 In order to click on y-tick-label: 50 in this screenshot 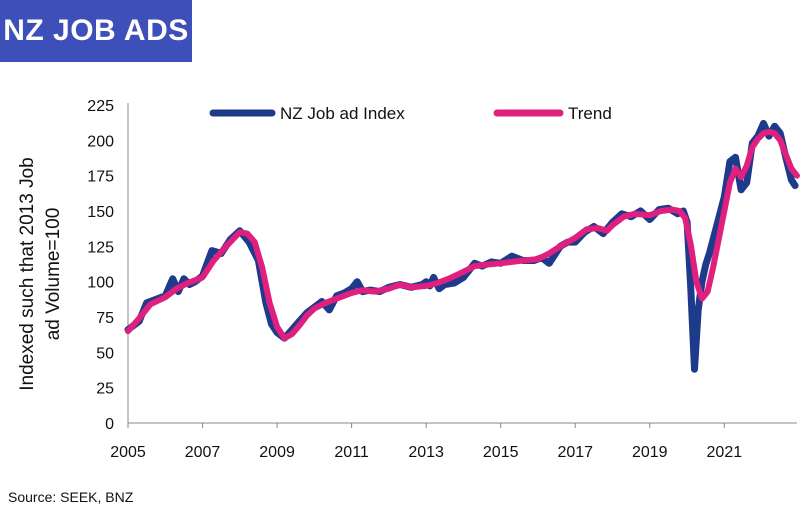, I will do `click(105, 353)`.